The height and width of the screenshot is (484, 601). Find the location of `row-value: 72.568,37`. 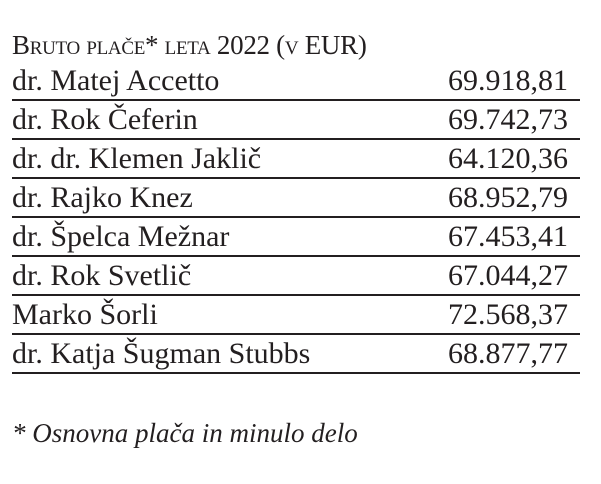

row-value: 72.568,37 is located at coordinates (508, 314).